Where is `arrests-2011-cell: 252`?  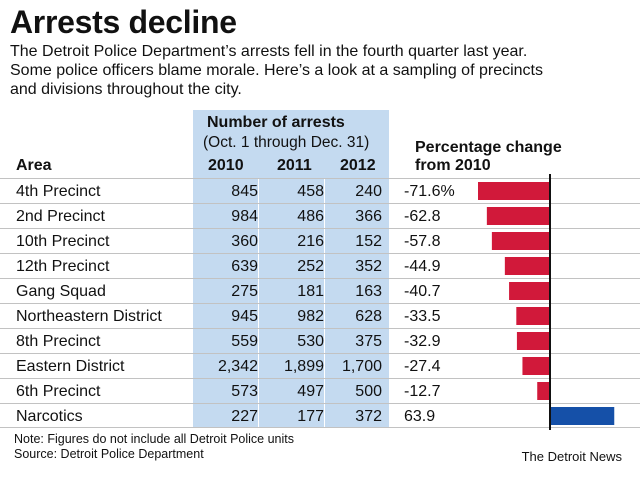
arrests-2011-cell: 252 is located at coordinates (310, 266).